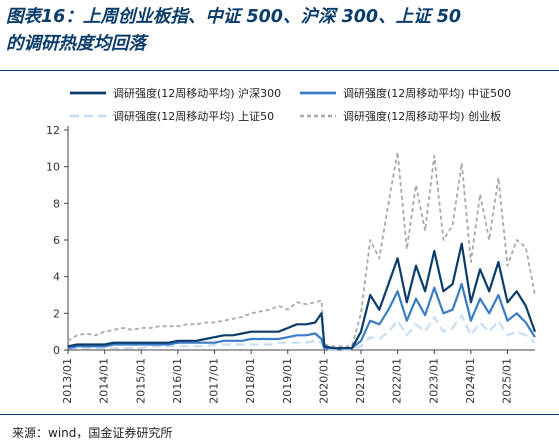 This screenshot has width=559, height=446. I want to click on x-tick-label: 2019/01, so click(287, 381).